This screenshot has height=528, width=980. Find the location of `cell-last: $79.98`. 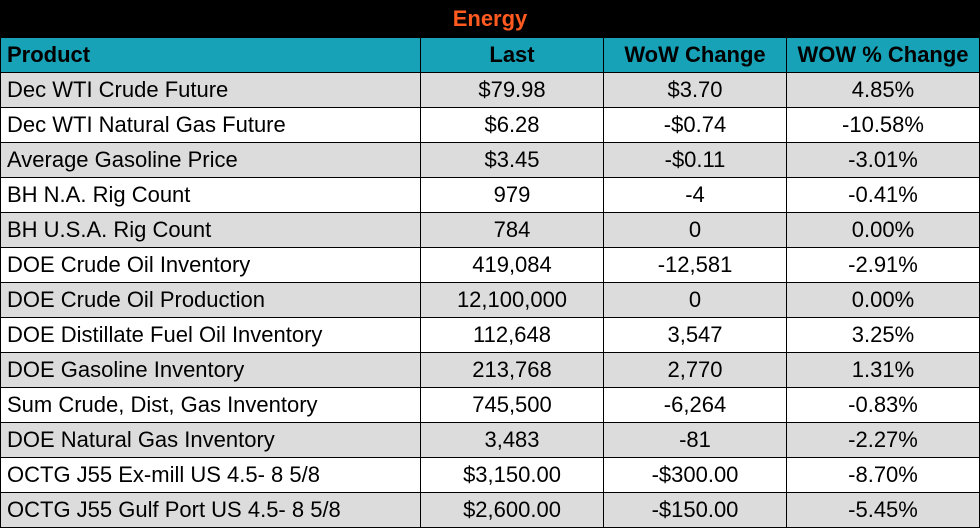

cell-last: $79.98 is located at coordinates (511, 90).